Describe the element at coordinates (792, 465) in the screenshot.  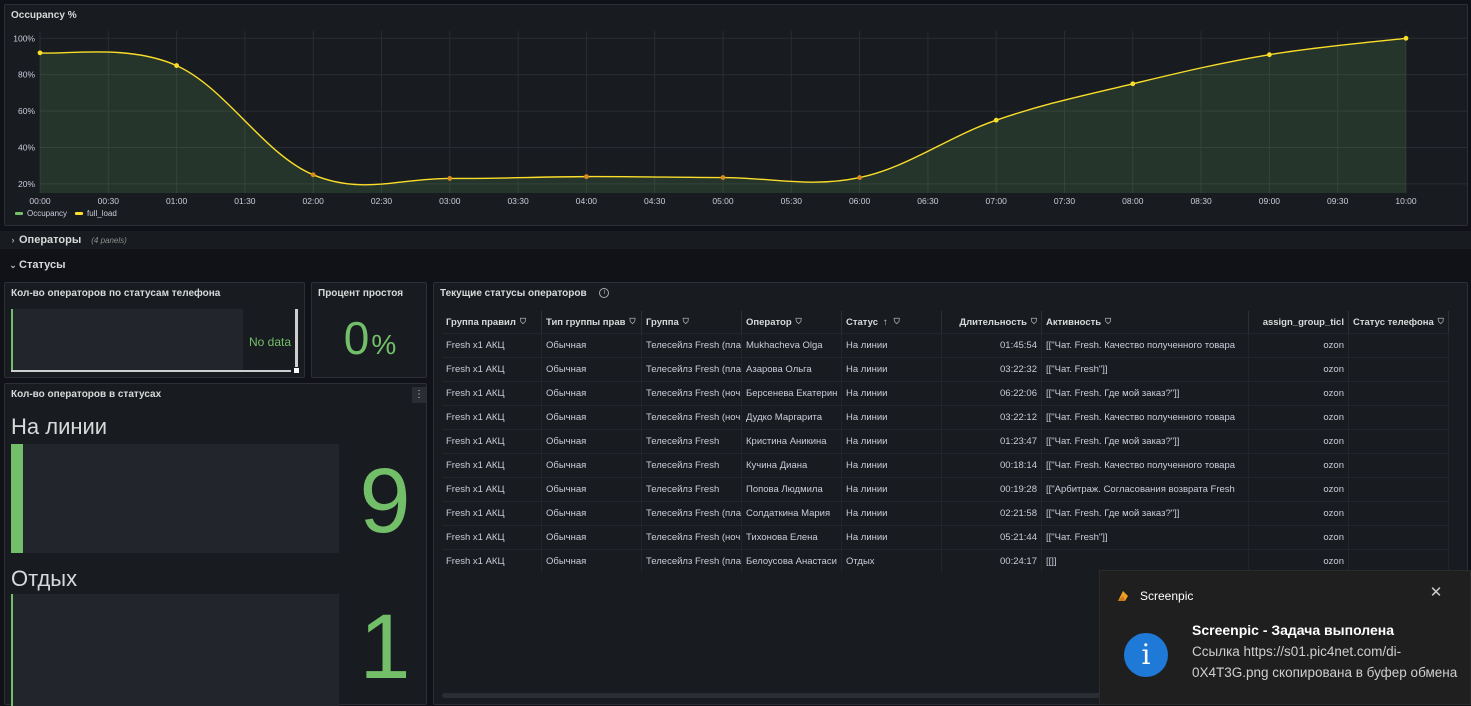
I see `table-cell: Кучина Диана` at that location.